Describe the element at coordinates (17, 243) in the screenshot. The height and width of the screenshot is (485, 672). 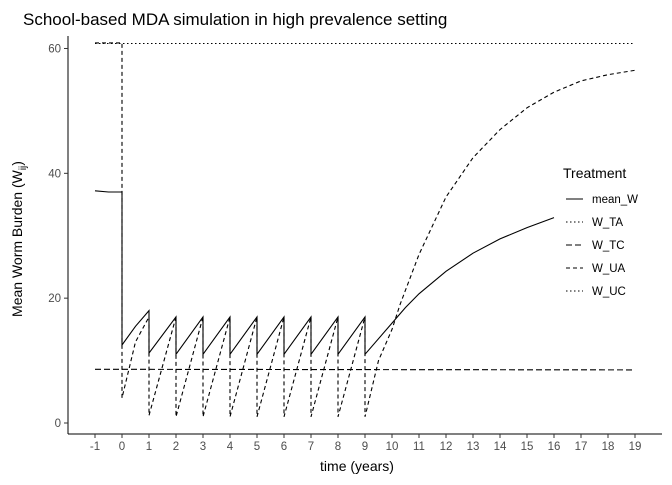
I see `y-axis-label-main: Mean Worm Burden (W` at that location.